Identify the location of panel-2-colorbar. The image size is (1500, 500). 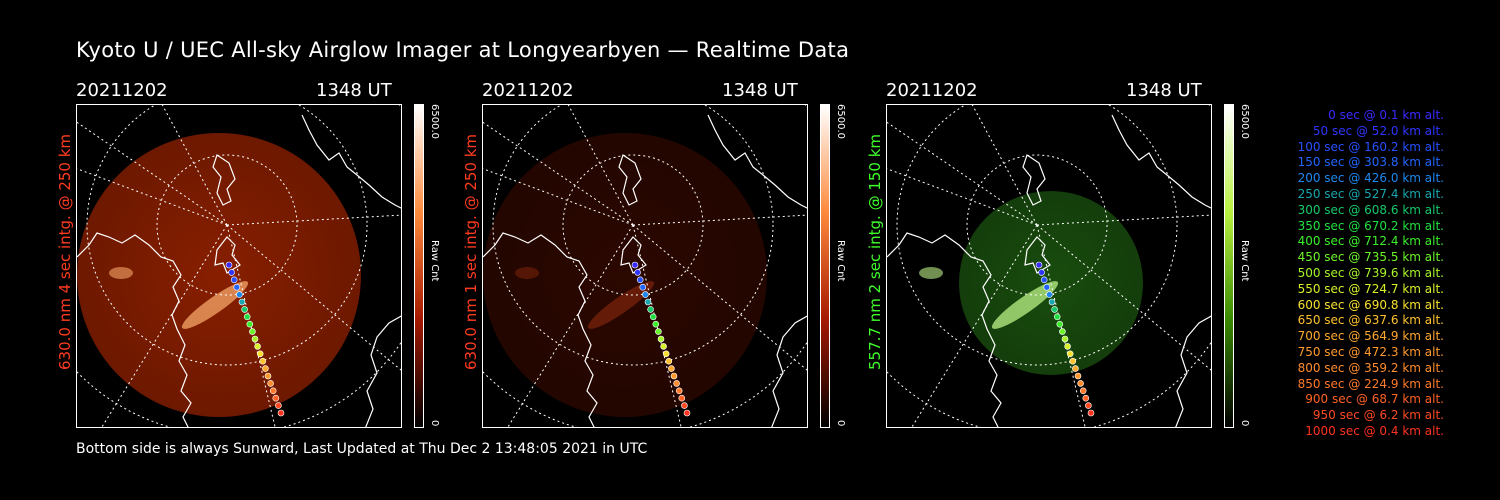
(825, 266).